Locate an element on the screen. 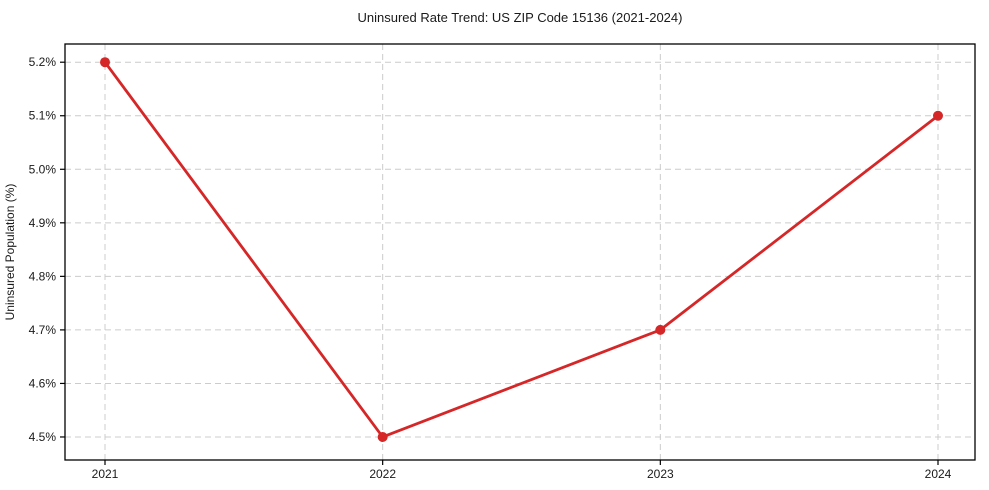  y-axis-label: Uninsured Population (%) is located at coordinates (10, 252).